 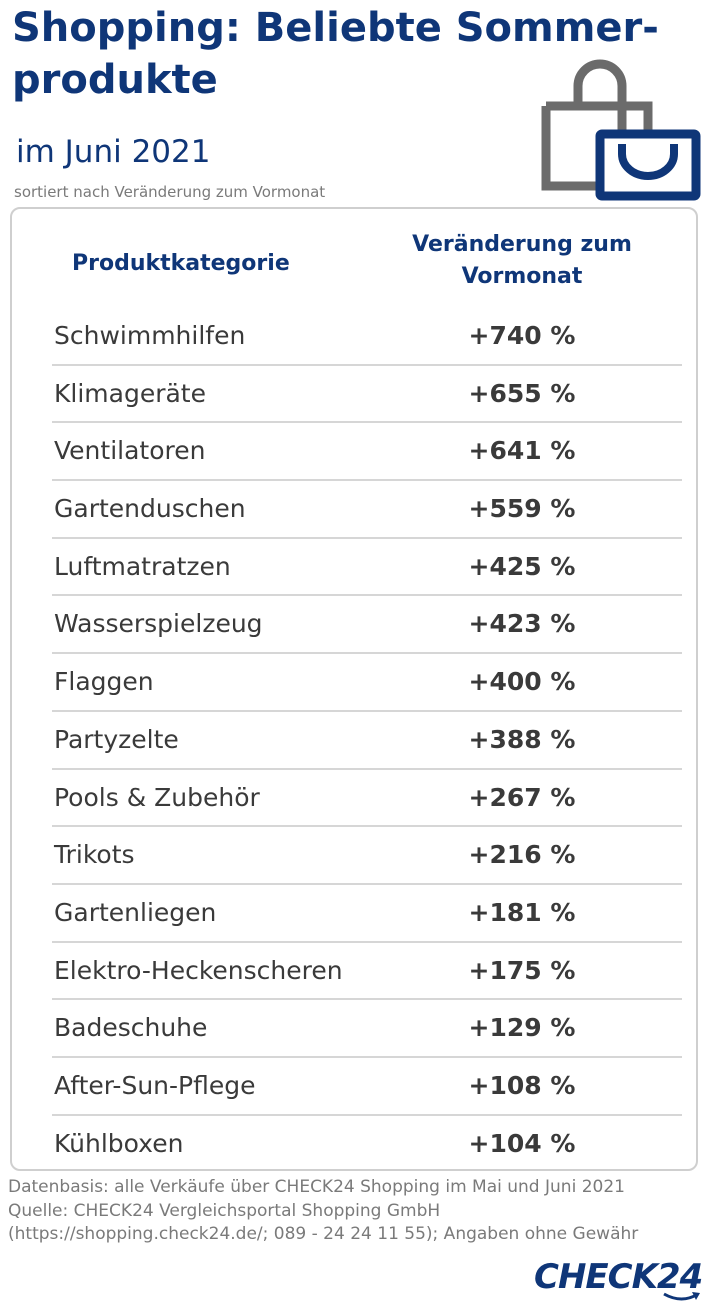 What do you see at coordinates (522, 244) in the screenshot?
I see `column-header-change-line-1: Veränderung zum` at bounding box center [522, 244].